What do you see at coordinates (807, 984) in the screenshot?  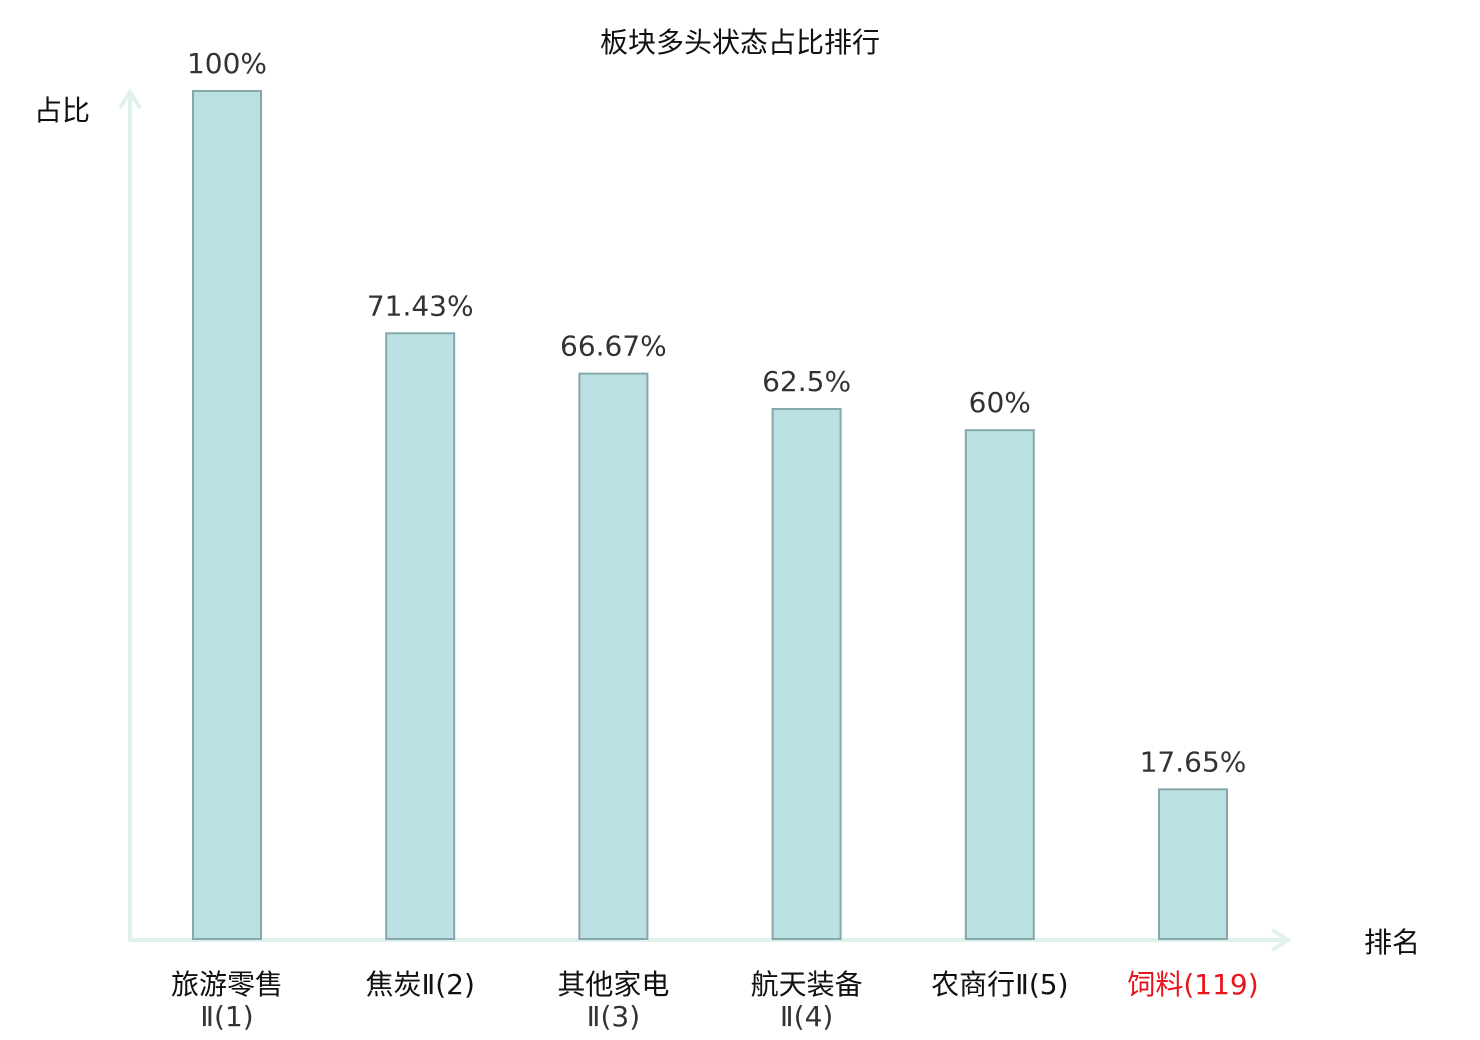 I see `category-label: 航天装备` at bounding box center [807, 984].